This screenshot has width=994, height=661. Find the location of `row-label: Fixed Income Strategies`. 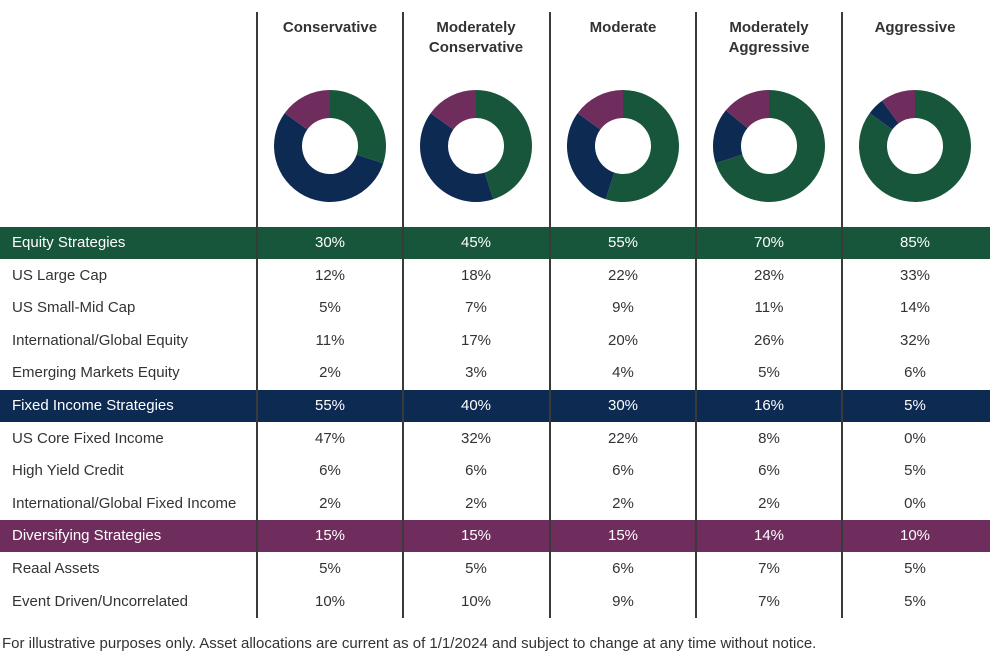

row-label: Fixed Income Strategies is located at coordinates (93, 405).